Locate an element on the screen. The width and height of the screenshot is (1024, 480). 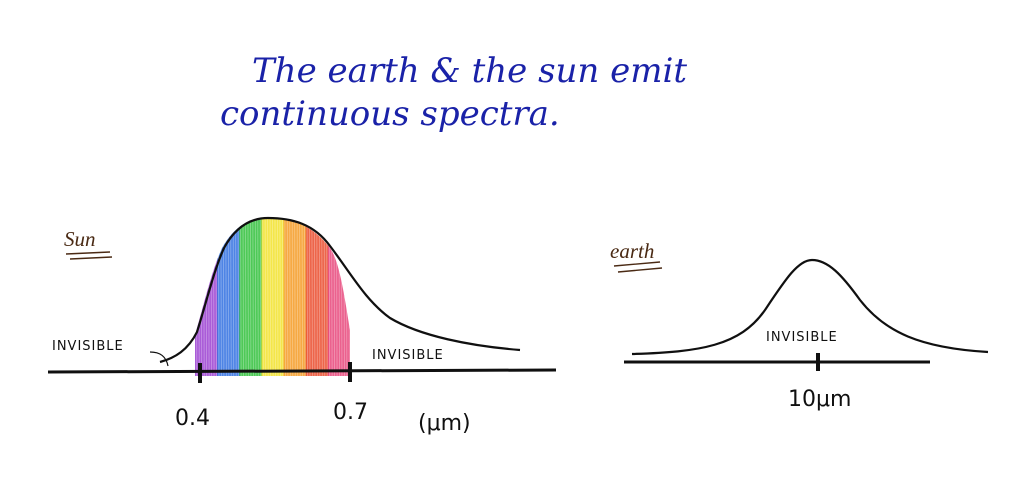
sun-wavelength-axis is located at coordinates (302, 371).